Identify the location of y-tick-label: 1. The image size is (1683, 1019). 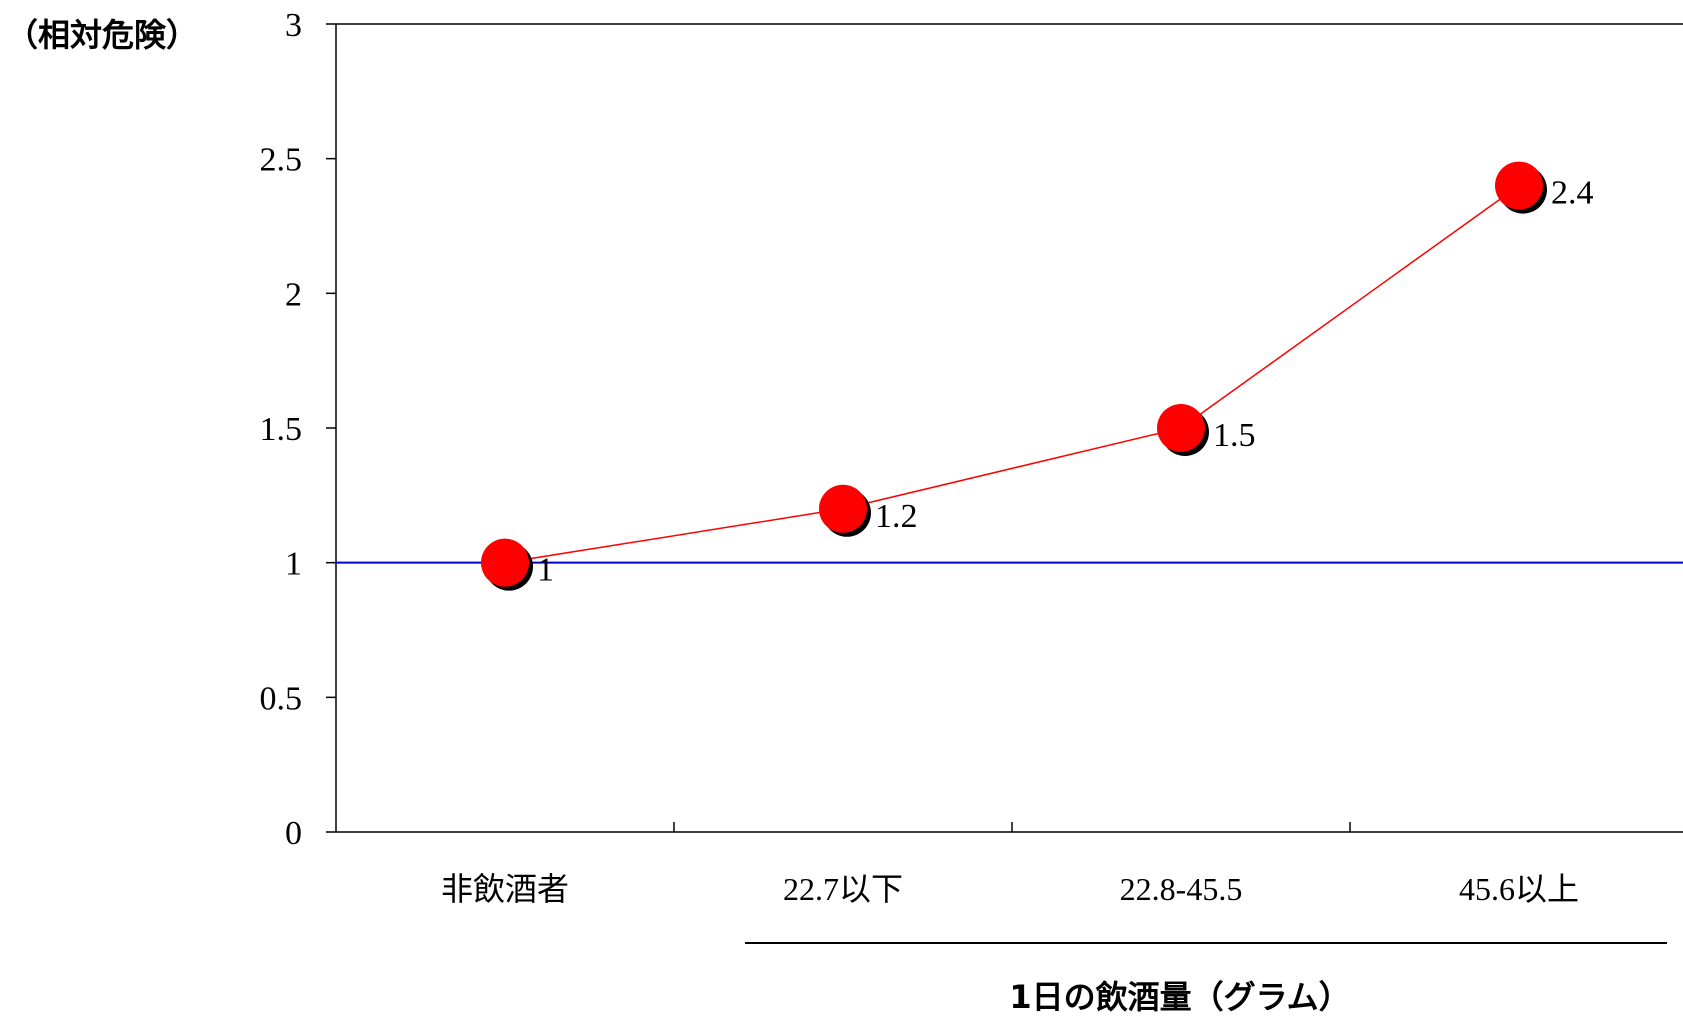
(293, 564).